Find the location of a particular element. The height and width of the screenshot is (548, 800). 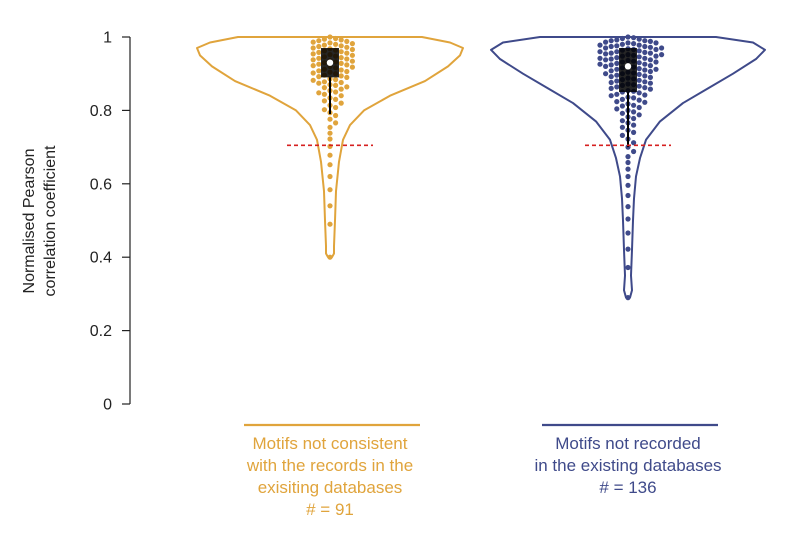

group-label-line: in the existing databases is located at coordinates (628, 465).